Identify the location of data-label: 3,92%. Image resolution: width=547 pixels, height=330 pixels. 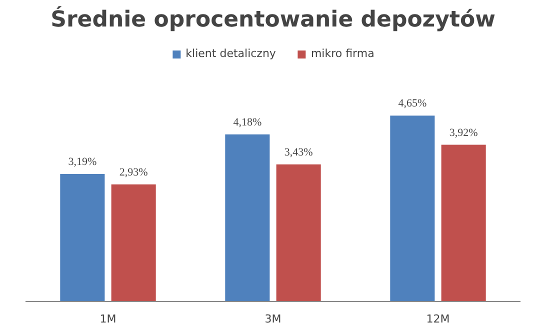
(463, 132).